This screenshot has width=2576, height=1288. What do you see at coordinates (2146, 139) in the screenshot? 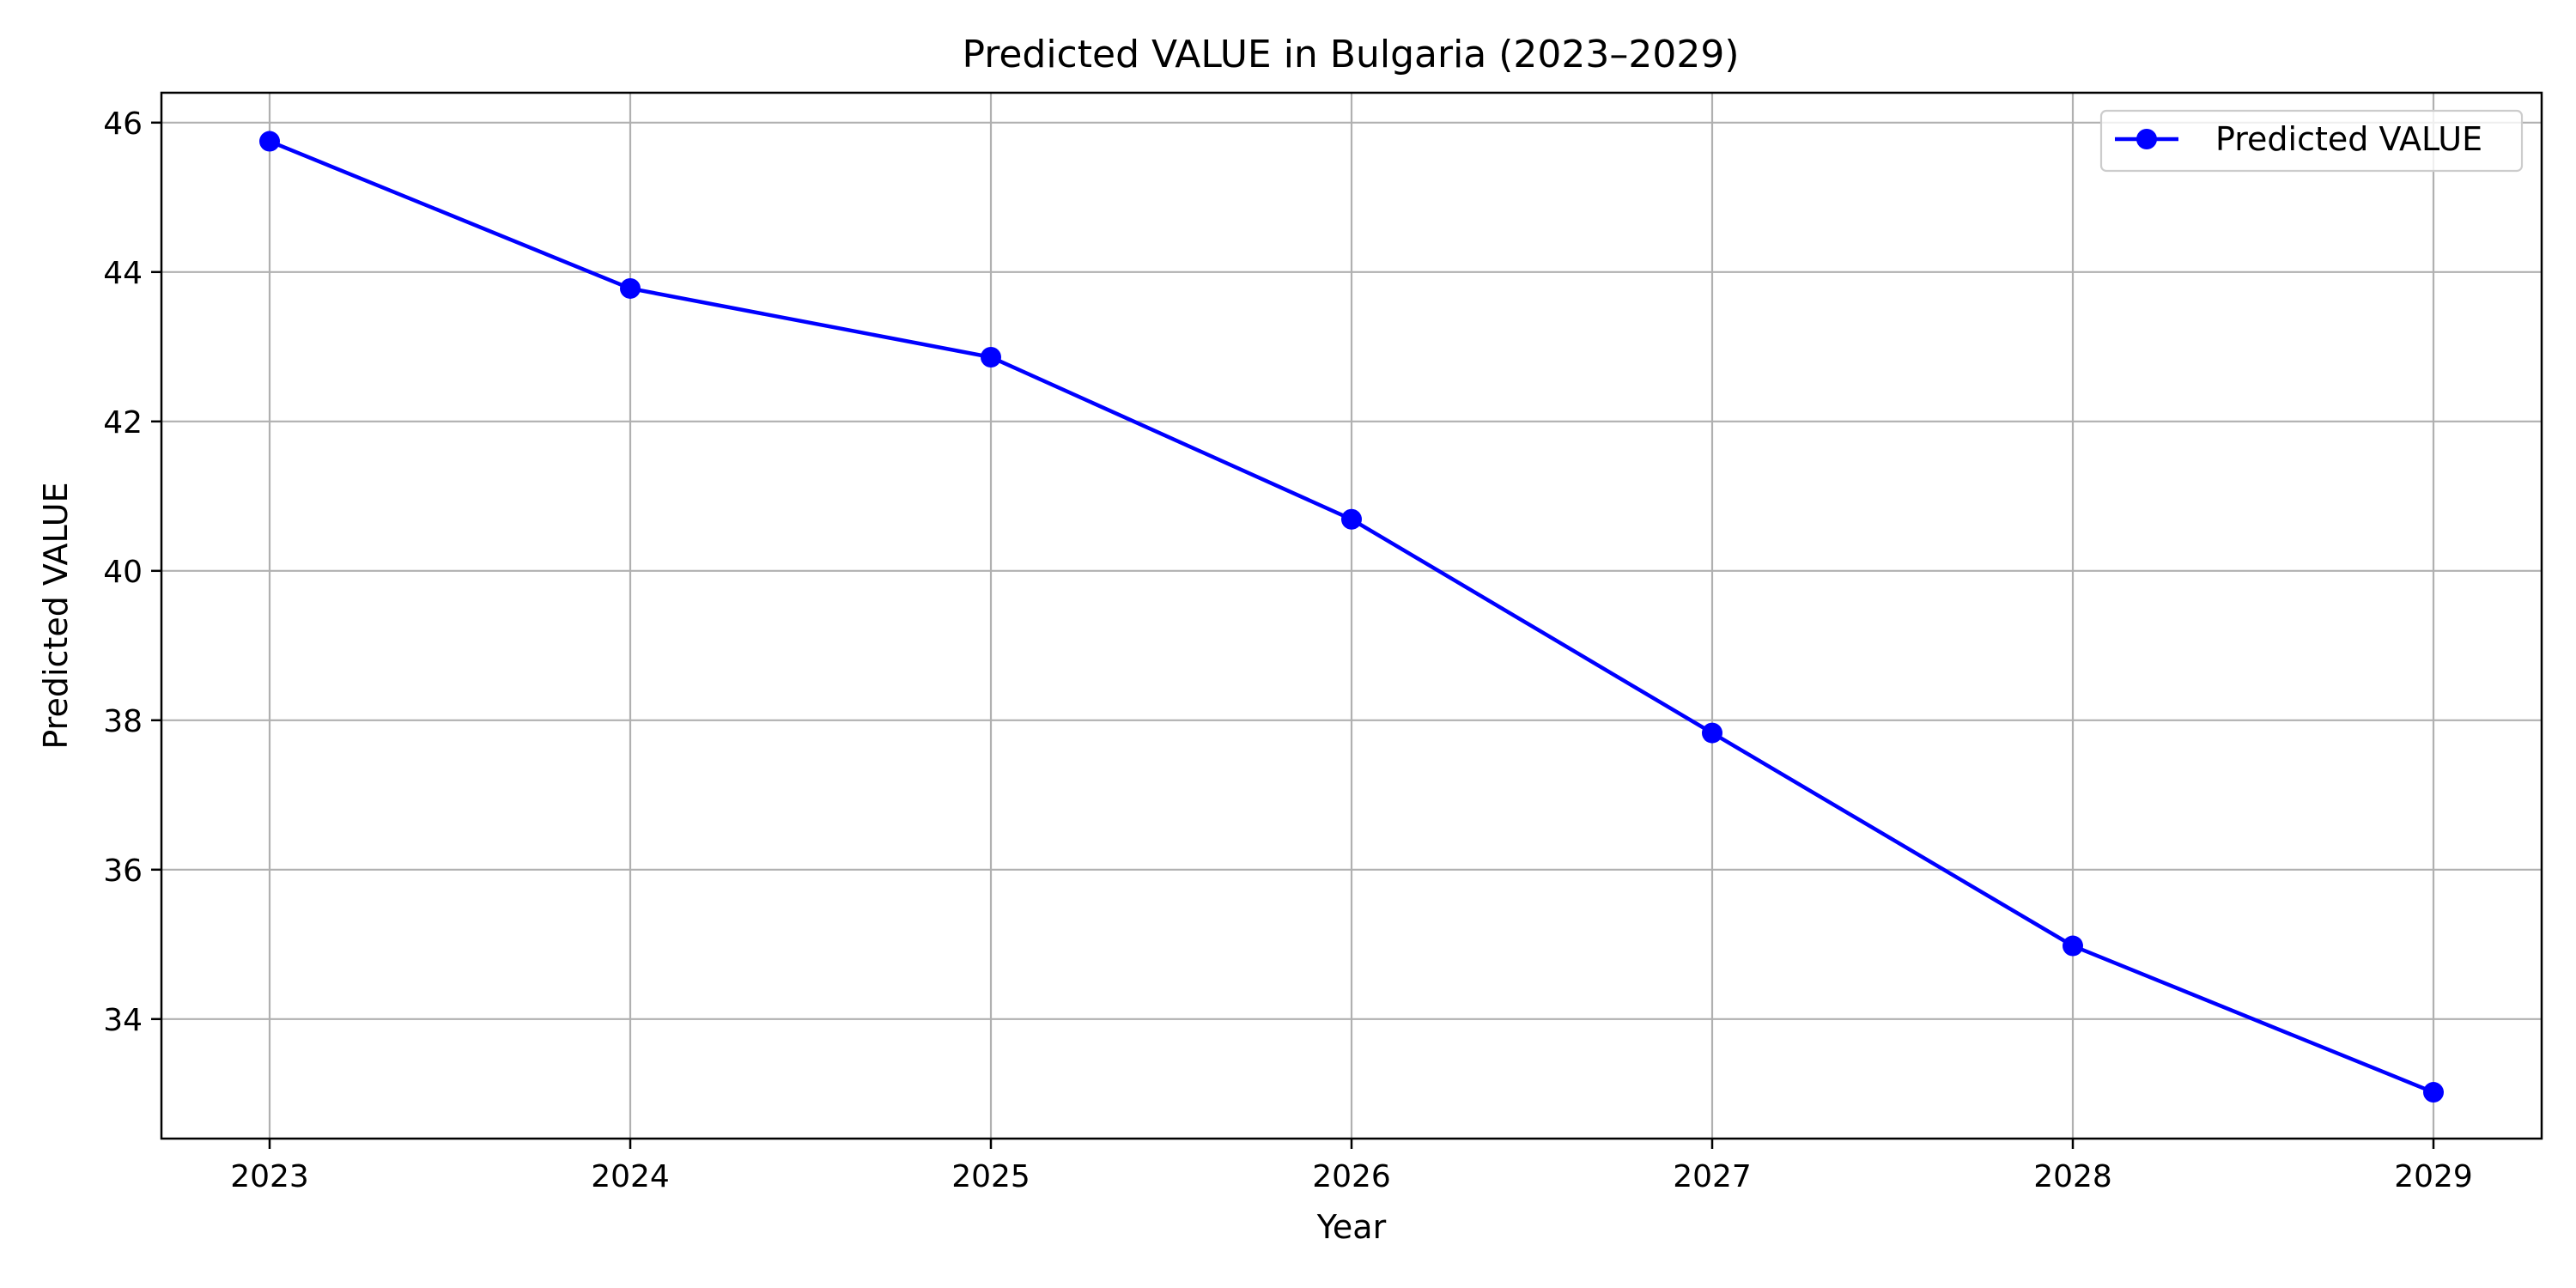
I see `legend-marker-sample` at bounding box center [2146, 139].